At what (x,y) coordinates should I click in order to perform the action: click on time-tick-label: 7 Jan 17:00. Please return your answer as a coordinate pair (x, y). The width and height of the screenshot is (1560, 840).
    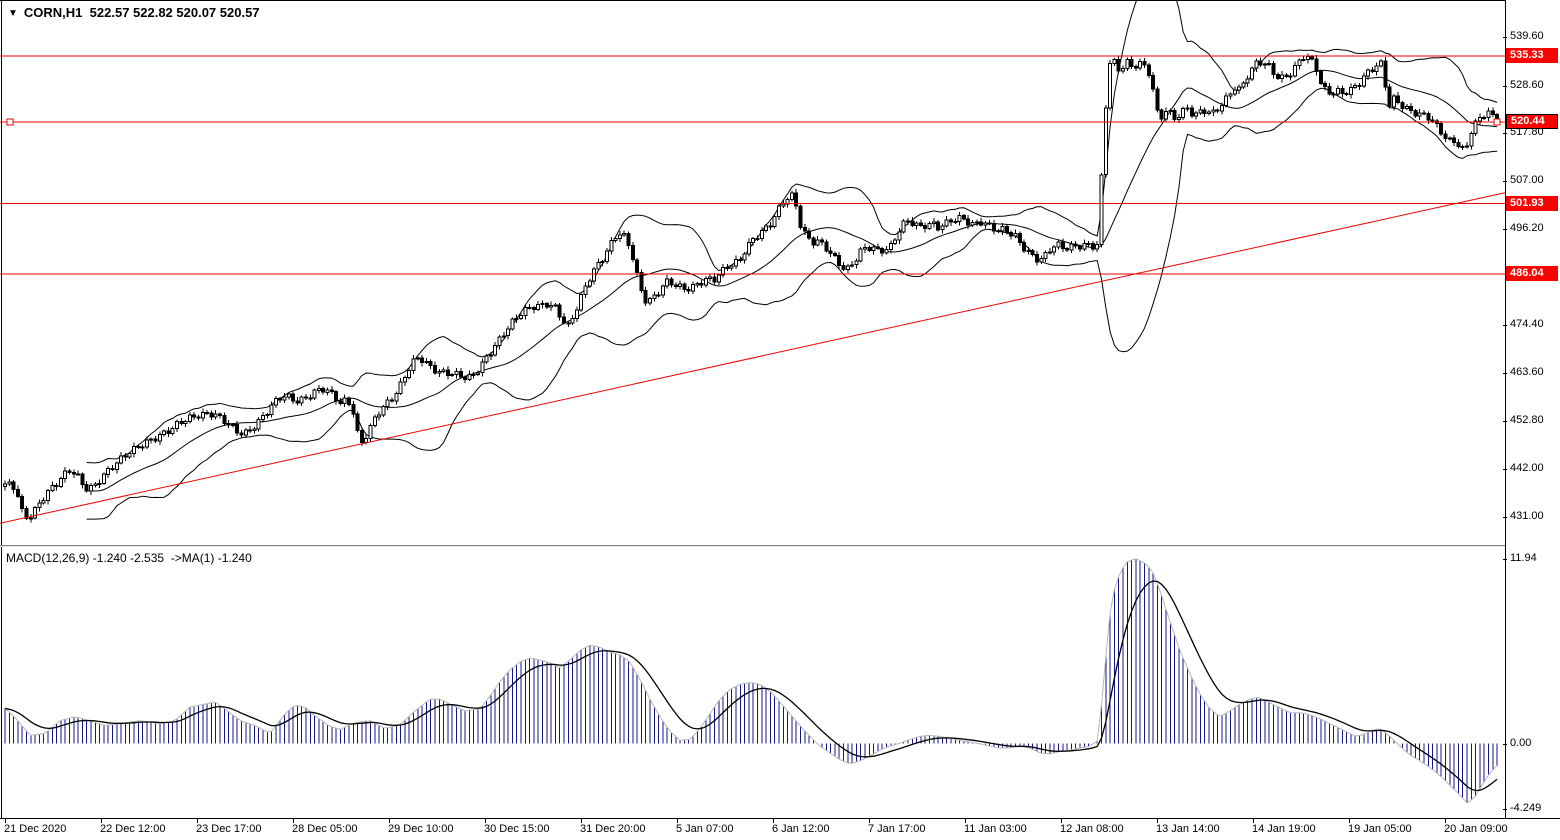
    Looking at the image, I should click on (897, 829).